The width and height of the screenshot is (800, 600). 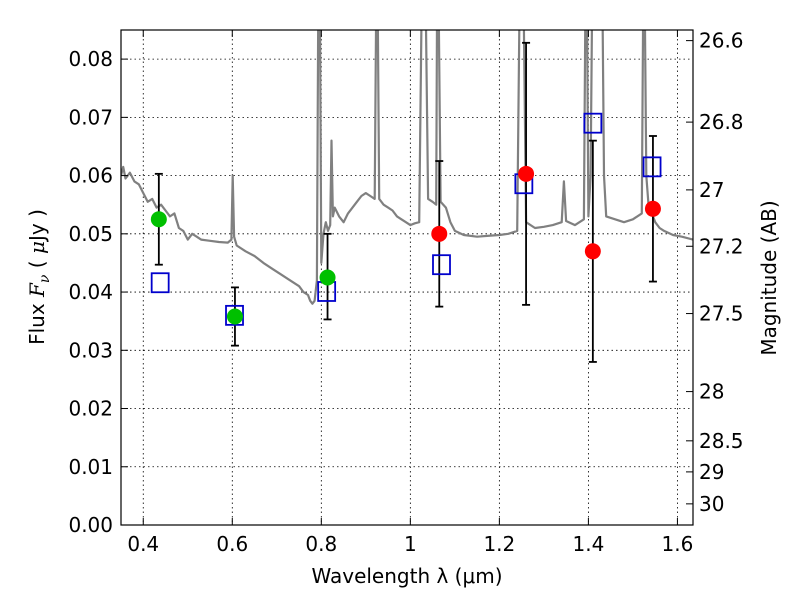 I want to click on y-tick-label: 0.06, so click(x=90, y=176).